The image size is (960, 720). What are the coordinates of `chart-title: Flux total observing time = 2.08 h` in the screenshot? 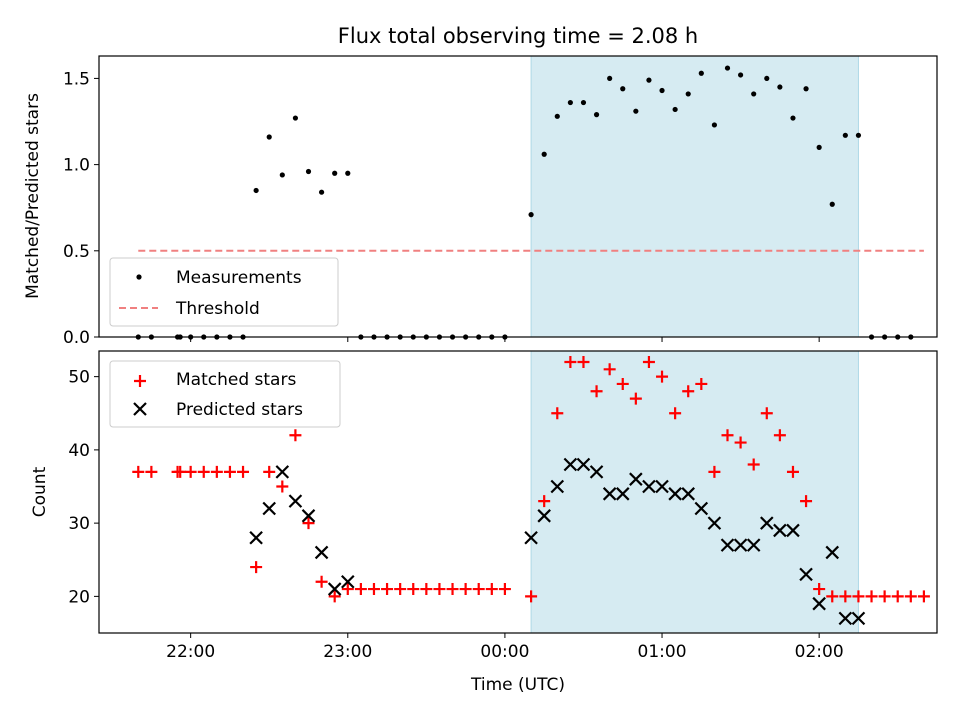 It's located at (518, 36).